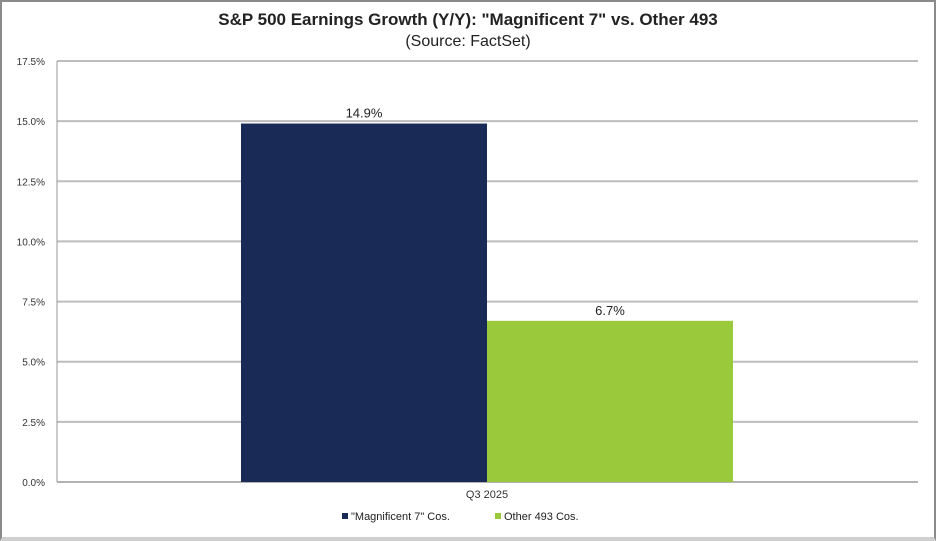 The height and width of the screenshot is (541, 936). What do you see at coordinates (364, 113) in the screenshot?
I see `data-label: 14.9%` at bounding box center [364, 113].